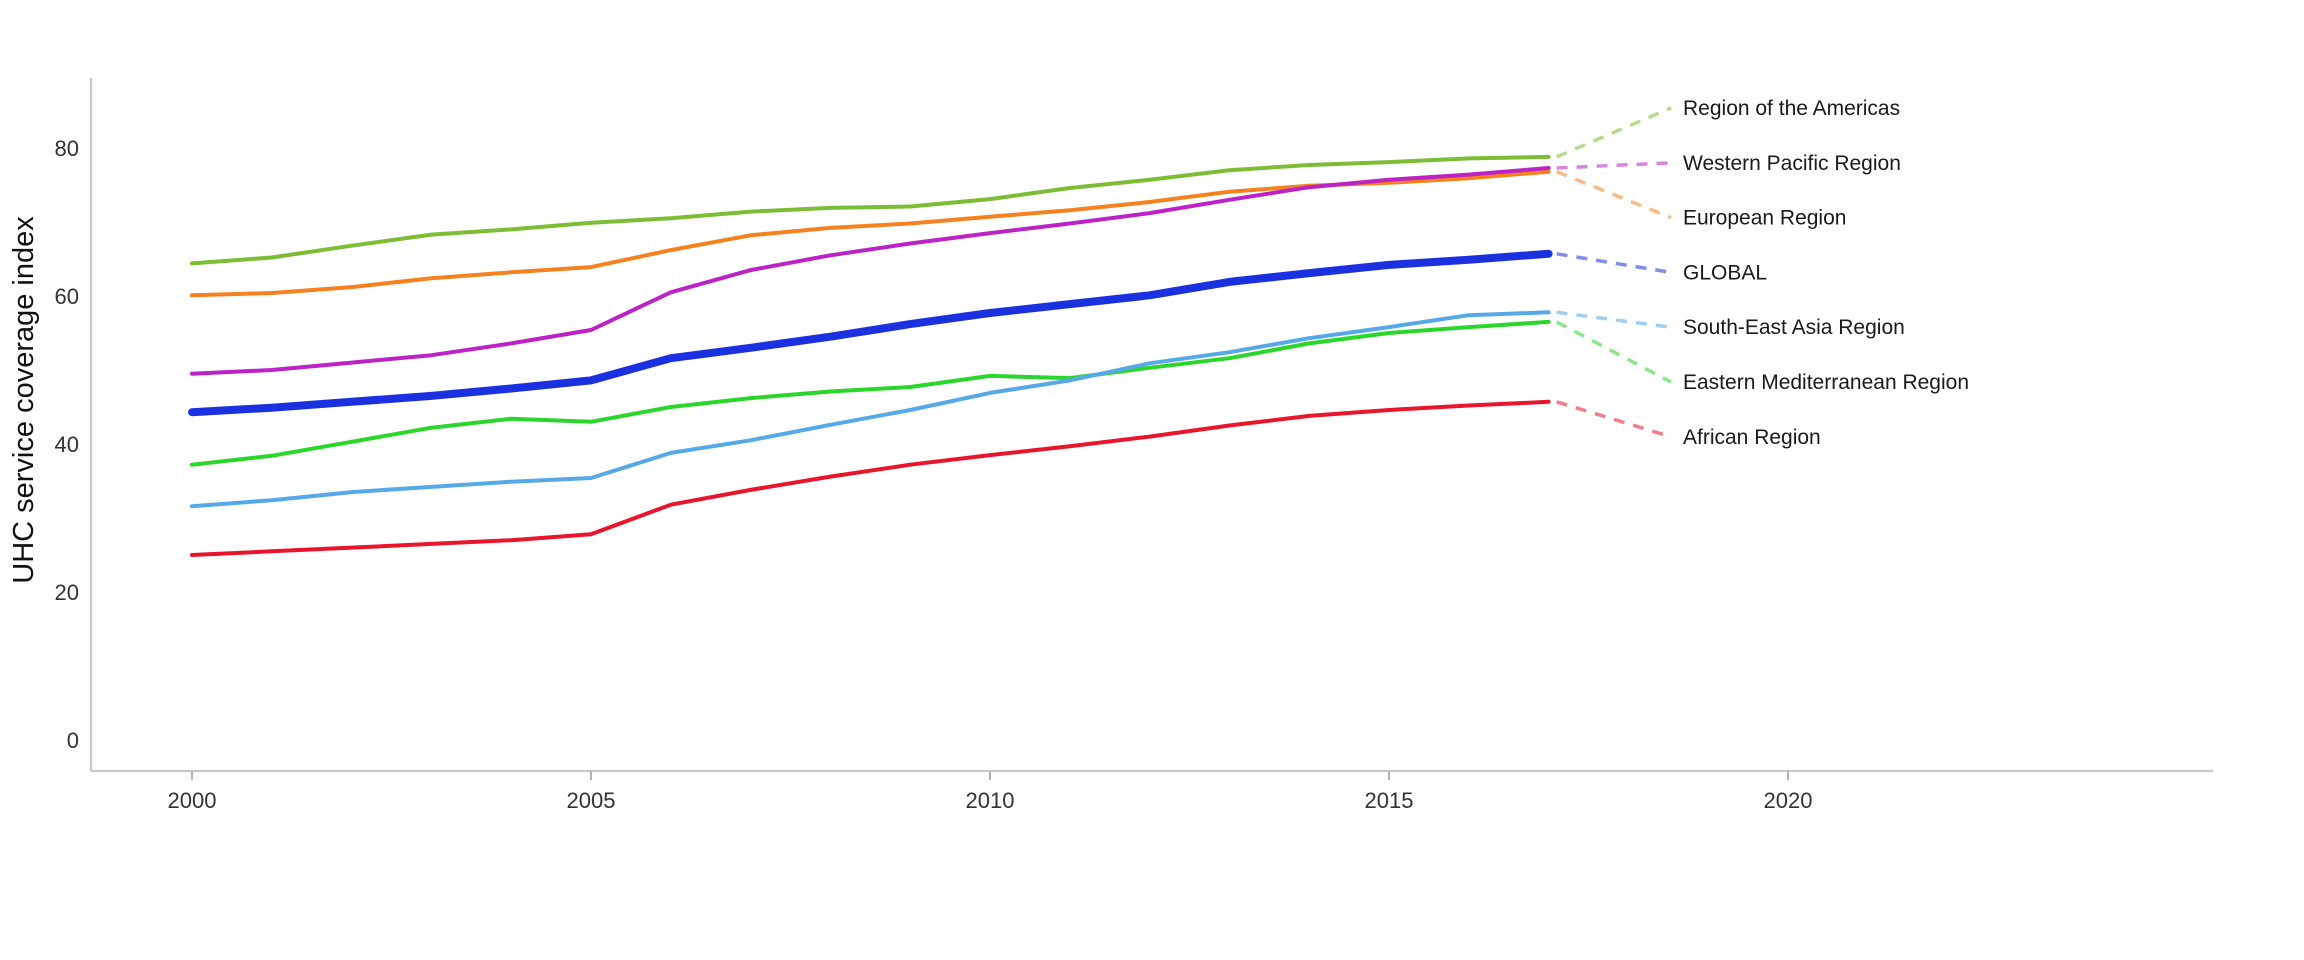 This screenshot has width=2304, height=960. I want to click on series-line-south-east-asia-region, so click(870, 409).